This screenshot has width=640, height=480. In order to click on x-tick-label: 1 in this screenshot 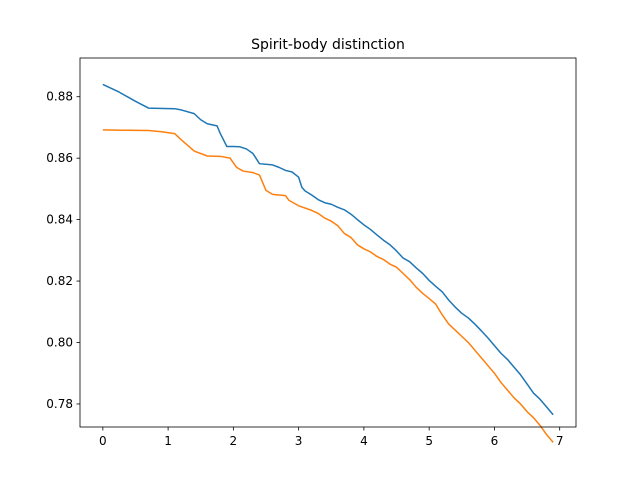, I will do `click(168, 441)`.